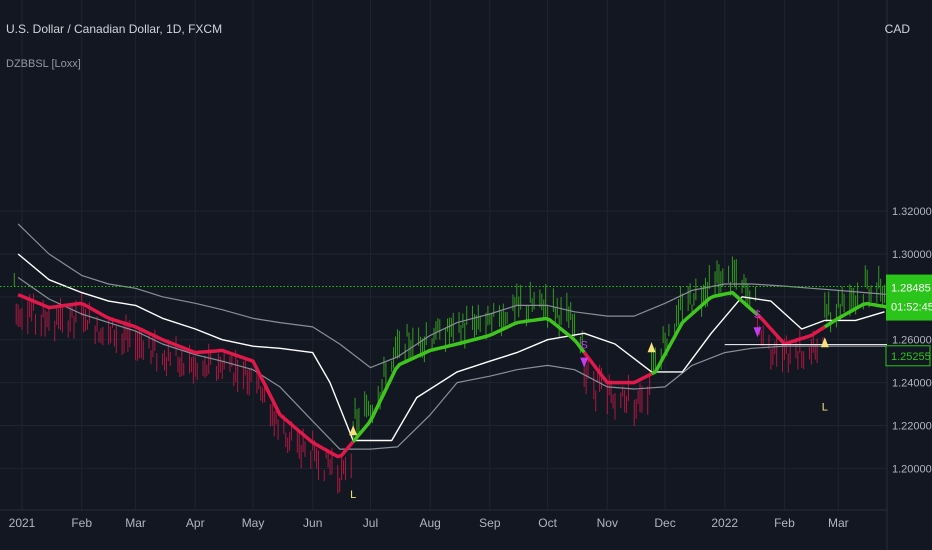  What do you see at coordinates (664, 523) in the screenshot?
I see `x-tick-label: Dec` at bounding box center [664, 523].